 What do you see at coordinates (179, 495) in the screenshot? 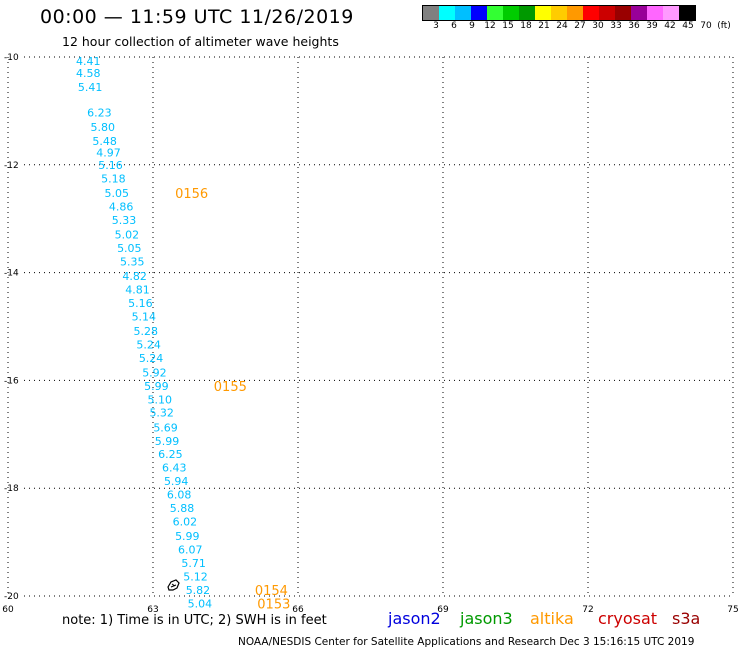
I see `wave-height-label: 6.08` at bounding box center [179, 495].